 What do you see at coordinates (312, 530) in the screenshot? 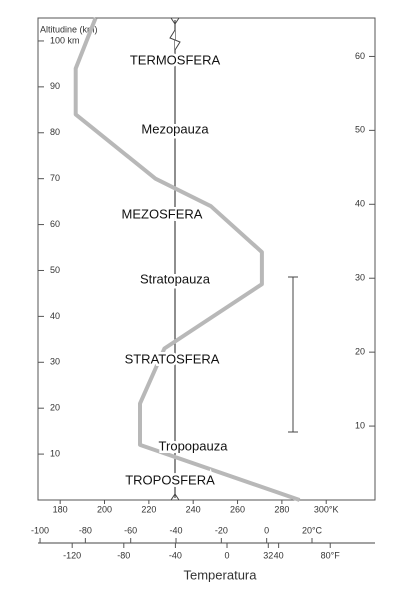
I see `x2-tick-label: 20°C` at bounding box center [312, 530].